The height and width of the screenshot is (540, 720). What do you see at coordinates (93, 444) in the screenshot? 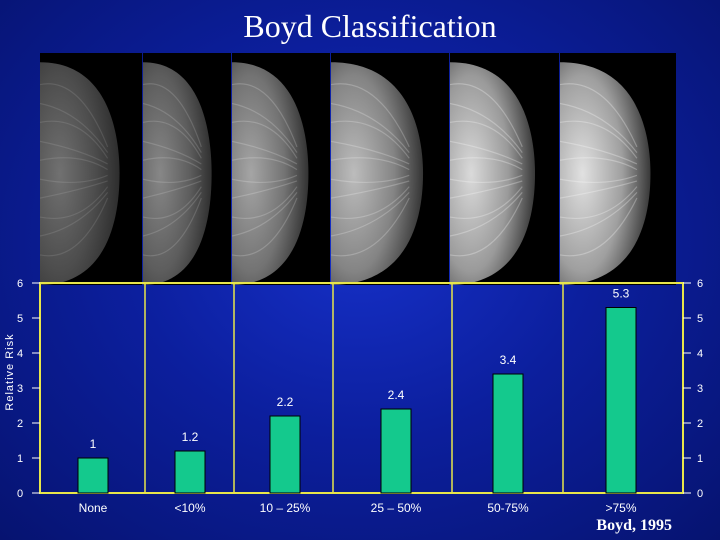
I see `bar-value-label: 1` at bounding box center [93, 444].